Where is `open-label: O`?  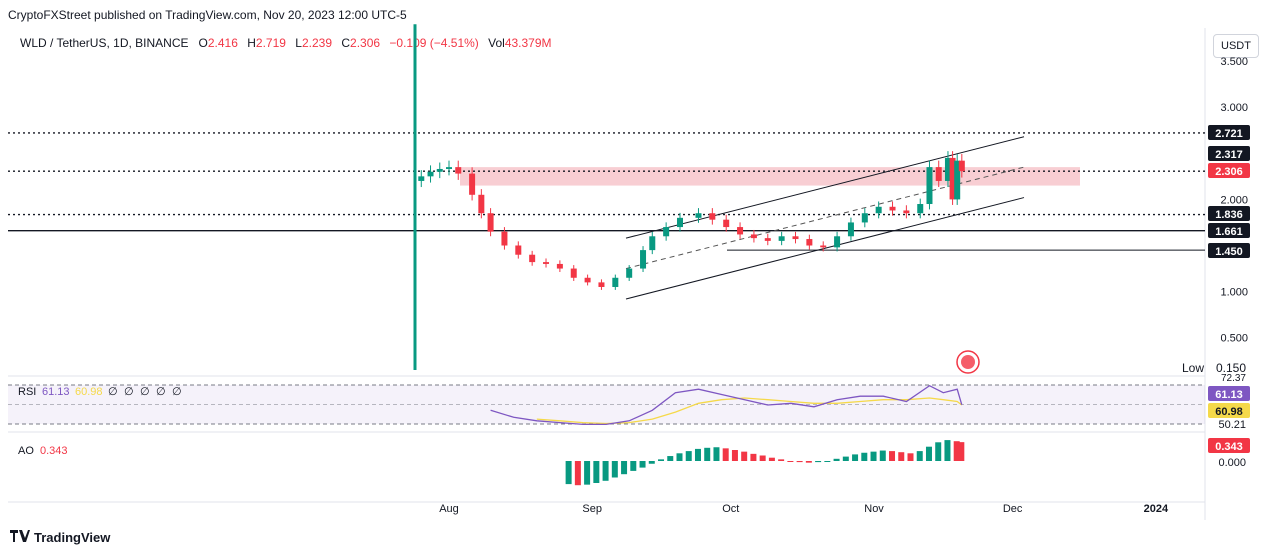 open-label: O is located at coordinates (203, 43).